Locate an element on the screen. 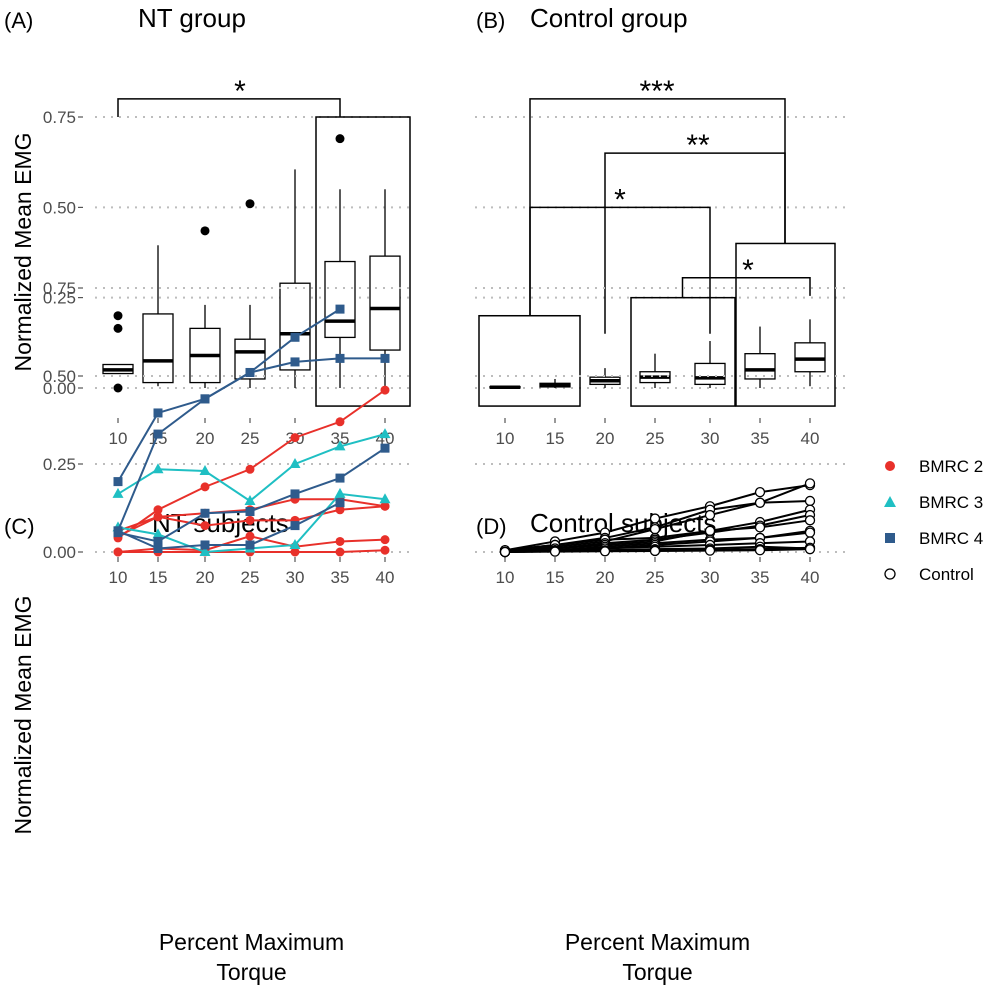  panel-d-tag: (D) is located at coordinates (491, 526).